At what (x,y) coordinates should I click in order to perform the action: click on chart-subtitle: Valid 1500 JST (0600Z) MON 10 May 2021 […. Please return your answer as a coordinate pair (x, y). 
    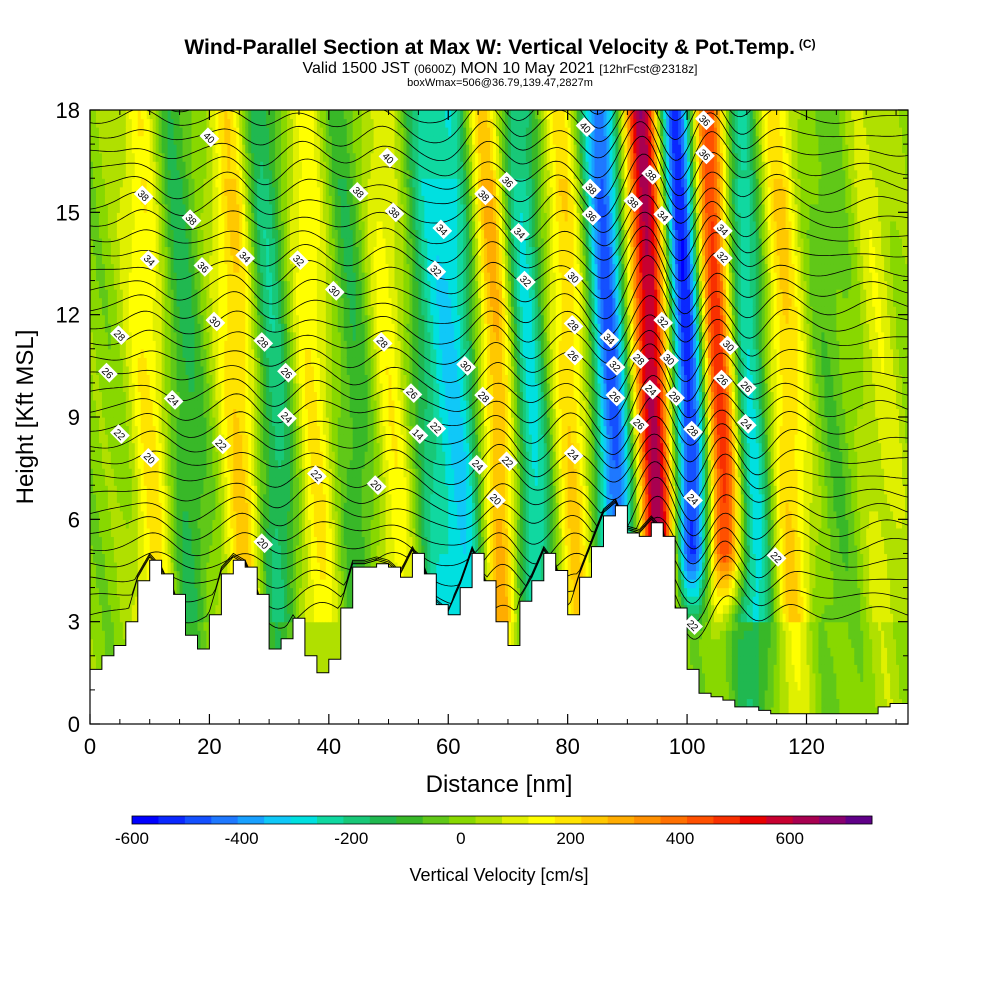
    Looking at the image, I should click on (500, 69).